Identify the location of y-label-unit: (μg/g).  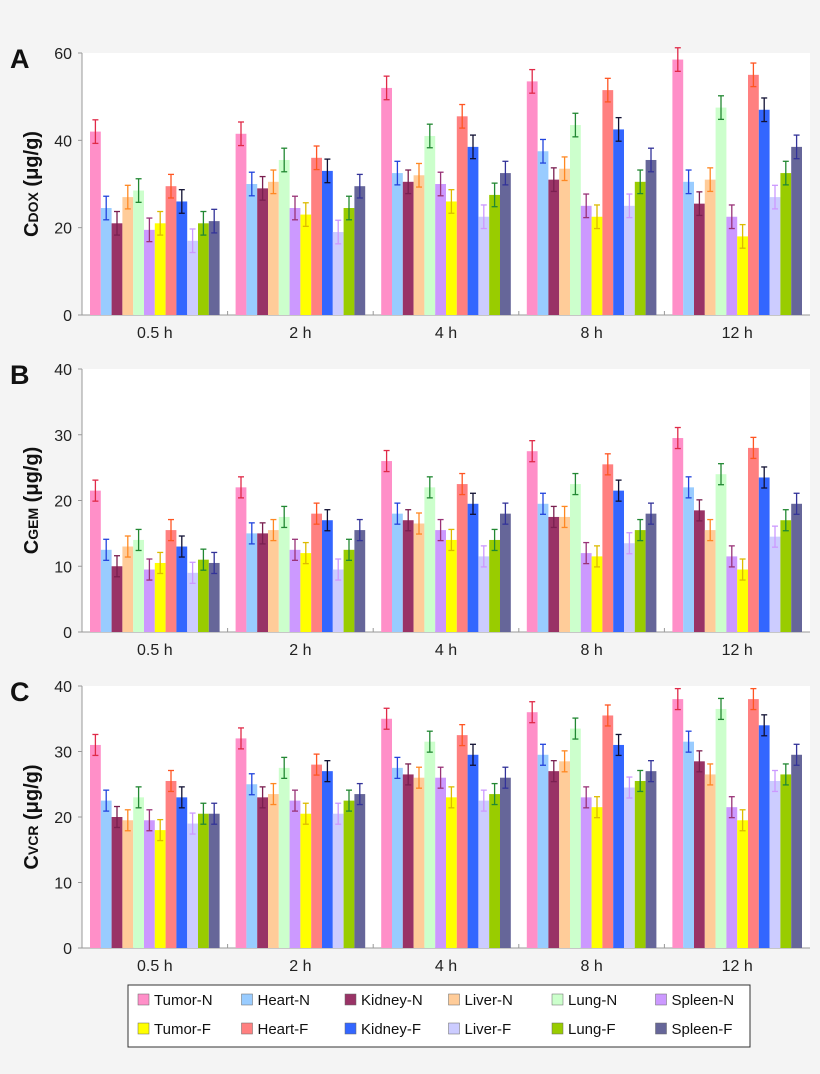
(32, 792).